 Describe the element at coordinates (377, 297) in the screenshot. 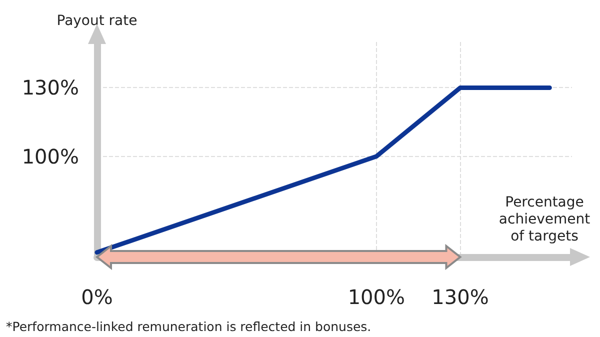

I see `x-tick-label: 100%` at that location.